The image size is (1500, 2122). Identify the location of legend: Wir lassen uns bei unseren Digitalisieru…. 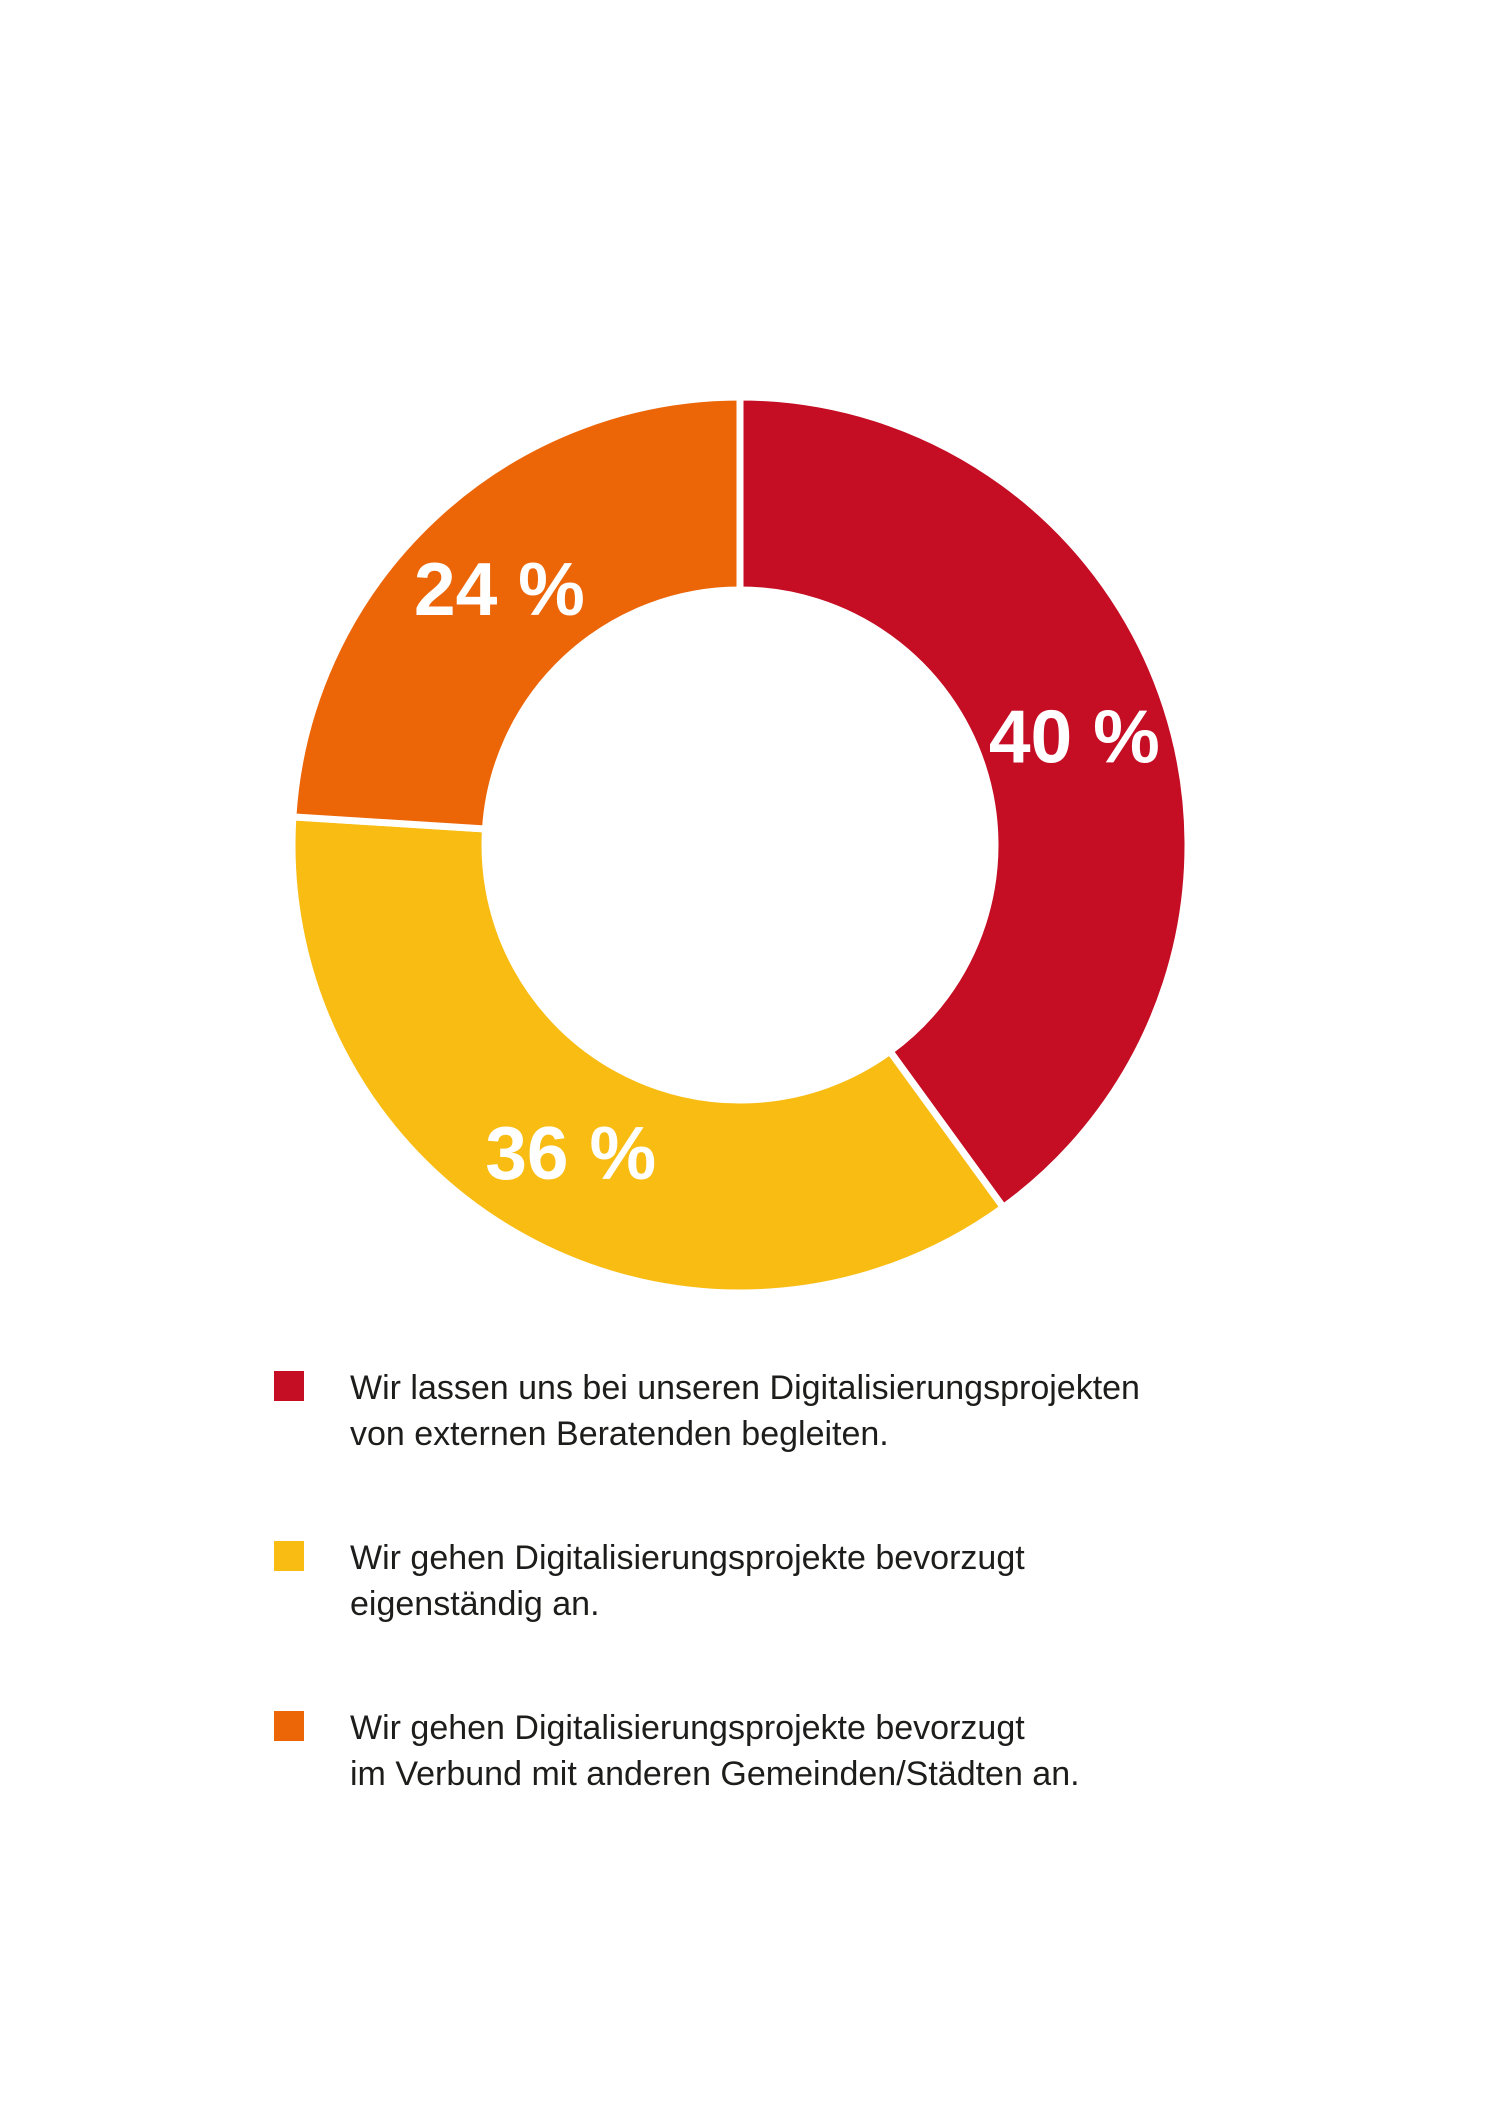
(707, 1581).